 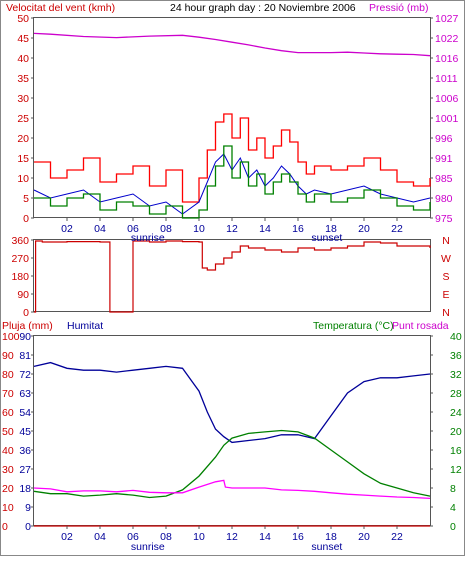 I want to click on wind-y-tick-label: 35, so click(x=23, y=79).